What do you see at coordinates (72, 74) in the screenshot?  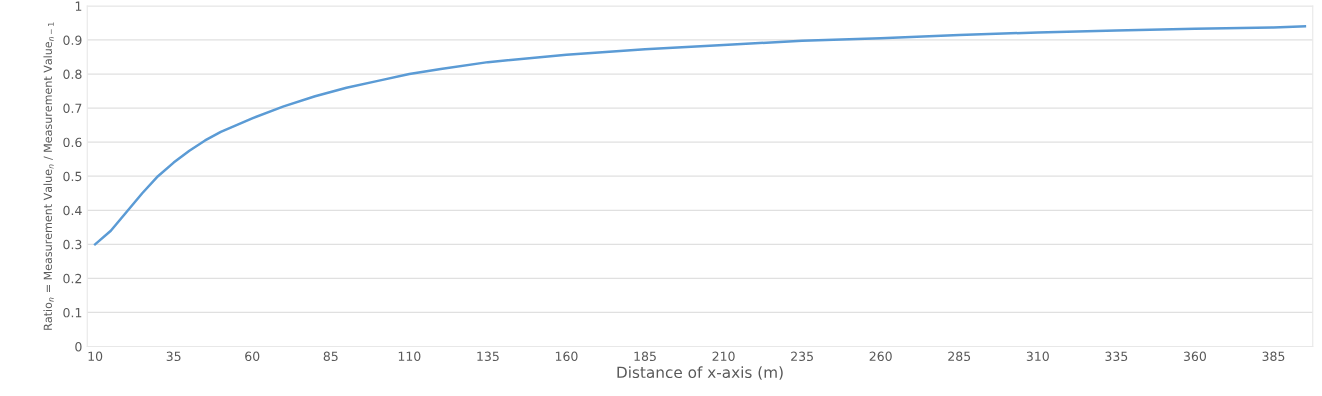 I see `y-tick-label: 0.8` at bounding box center [72, 74].